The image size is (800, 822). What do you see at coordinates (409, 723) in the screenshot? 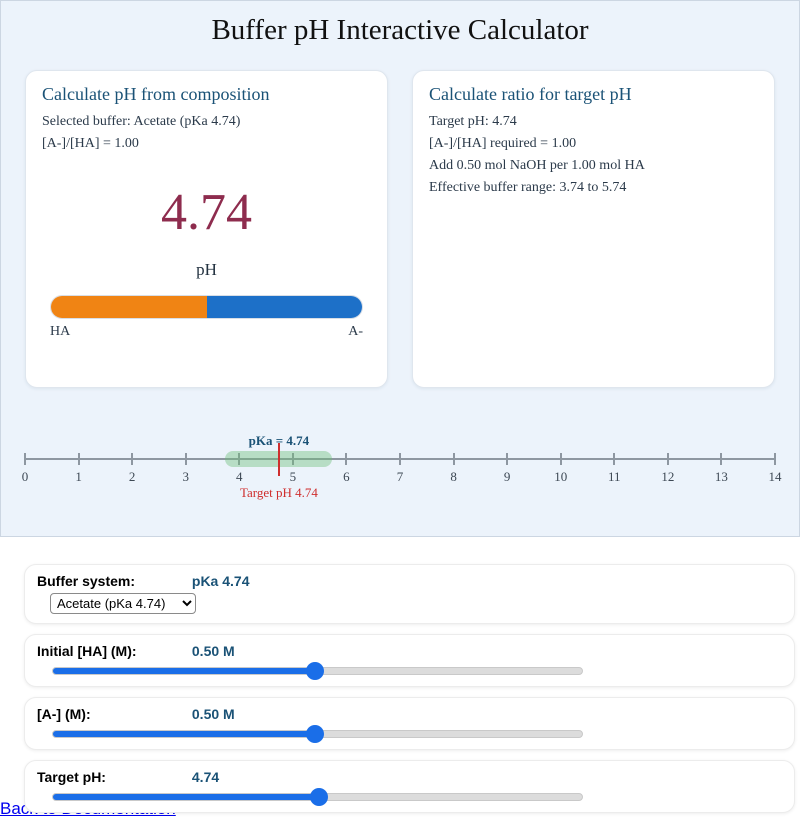
I see `a-minus-control: [A-] (M): 0.50 M` at bounding box center [409, 723].